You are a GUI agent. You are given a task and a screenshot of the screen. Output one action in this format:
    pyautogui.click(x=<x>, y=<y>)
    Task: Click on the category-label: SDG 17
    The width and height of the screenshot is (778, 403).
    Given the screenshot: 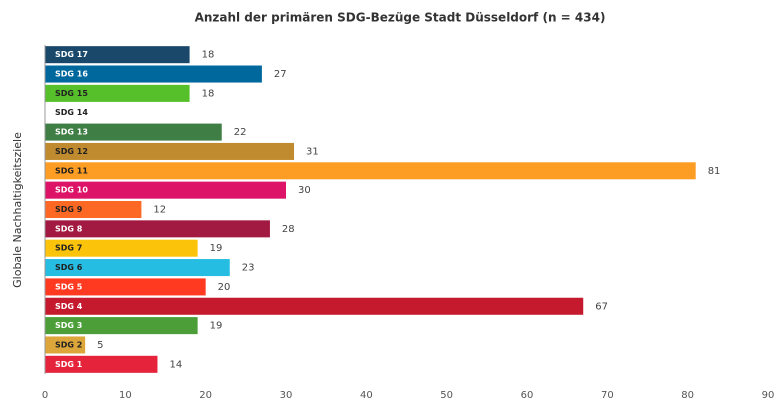 What is the action you would take?
    pyautogui.click(x=71, y=54)
    